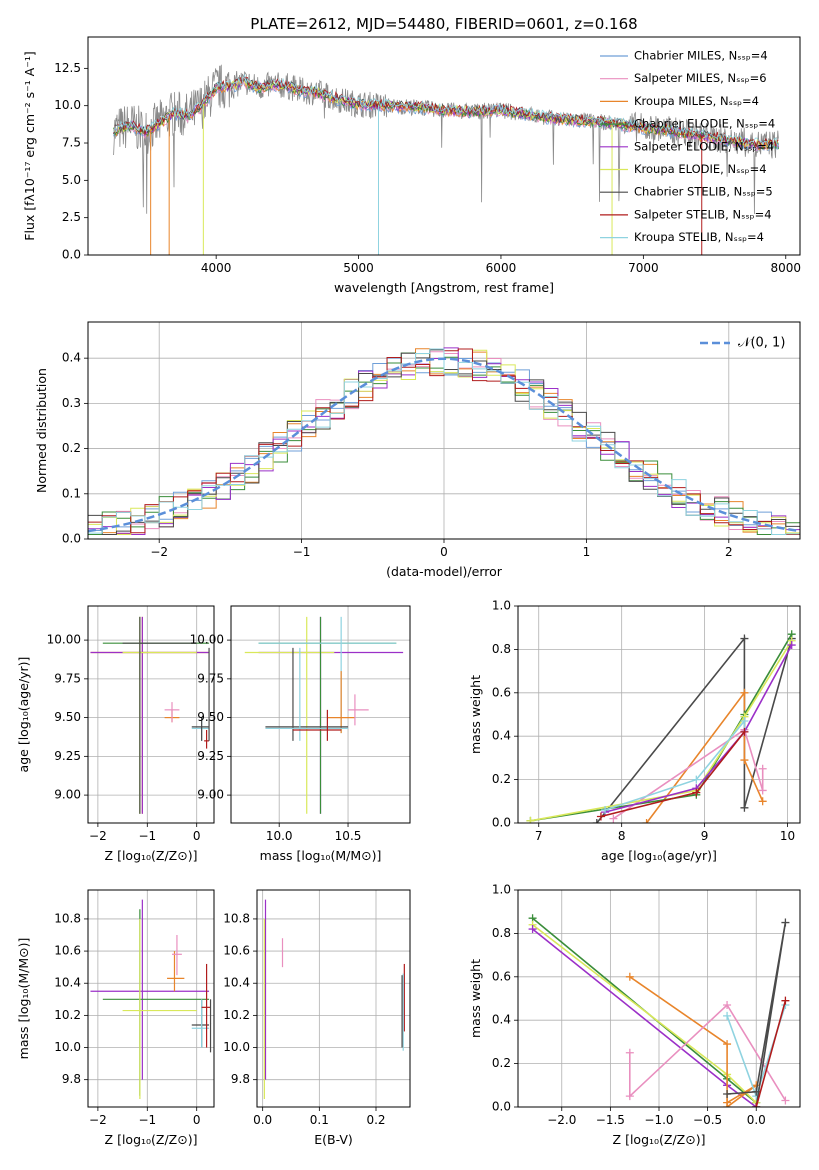  What do you see at coordinates (348, 836) in the screenshot?
I see `tick-label-x: 10.5` at bounding box center [348, 836].